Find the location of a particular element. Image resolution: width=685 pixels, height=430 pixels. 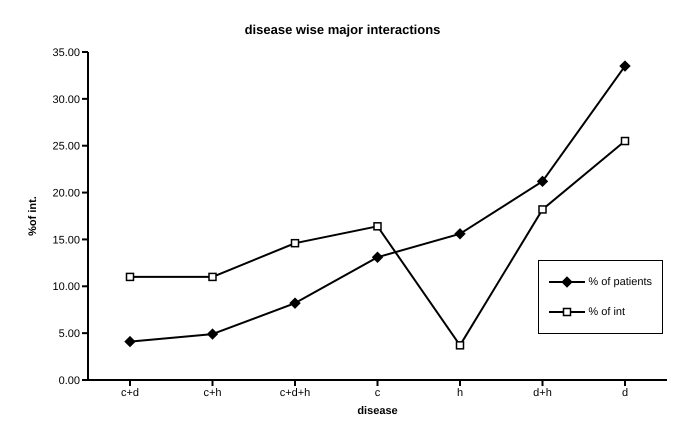

x-axis-title: disease is located at coordinates (377, 411).